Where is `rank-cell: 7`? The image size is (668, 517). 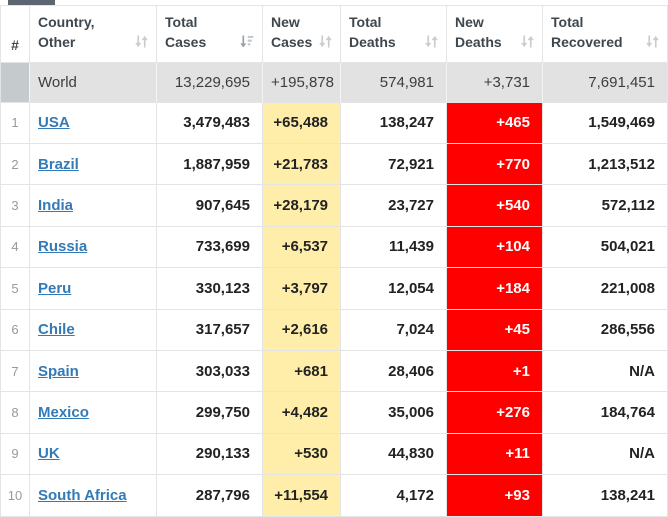
rank-cell: 7 is located at coordinates (15, 371).